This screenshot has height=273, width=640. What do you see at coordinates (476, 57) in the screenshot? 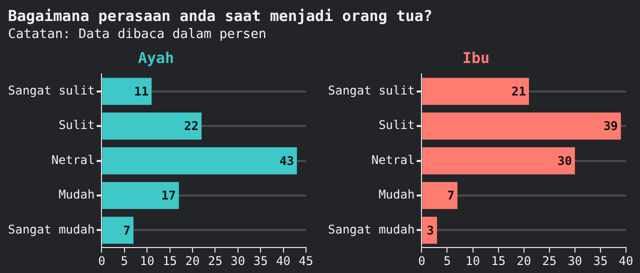
I see `chart-title: Ibu` at bounding box center [476, 57].